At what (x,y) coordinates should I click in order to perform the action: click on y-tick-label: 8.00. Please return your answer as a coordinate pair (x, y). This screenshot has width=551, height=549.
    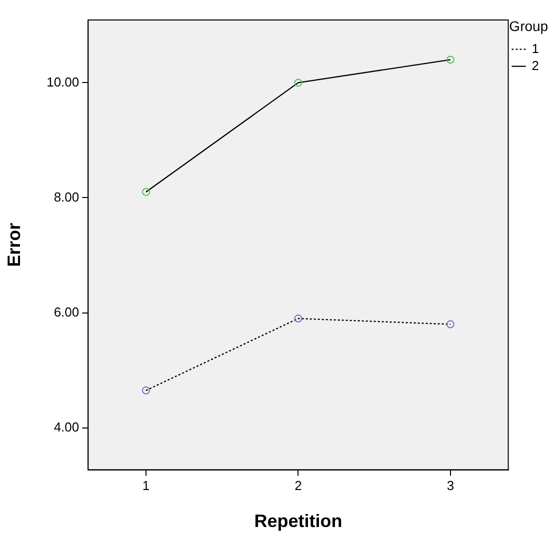
    Looking at the image, I should click on (67, 196).